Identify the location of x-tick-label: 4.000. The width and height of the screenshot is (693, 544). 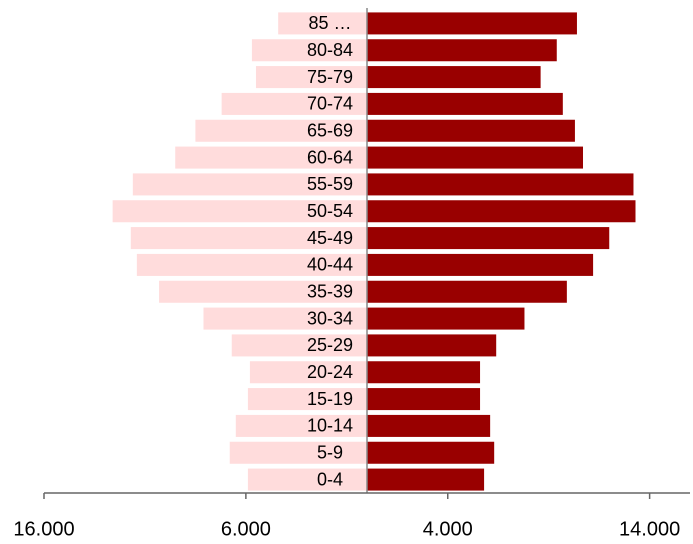
(448, 529).